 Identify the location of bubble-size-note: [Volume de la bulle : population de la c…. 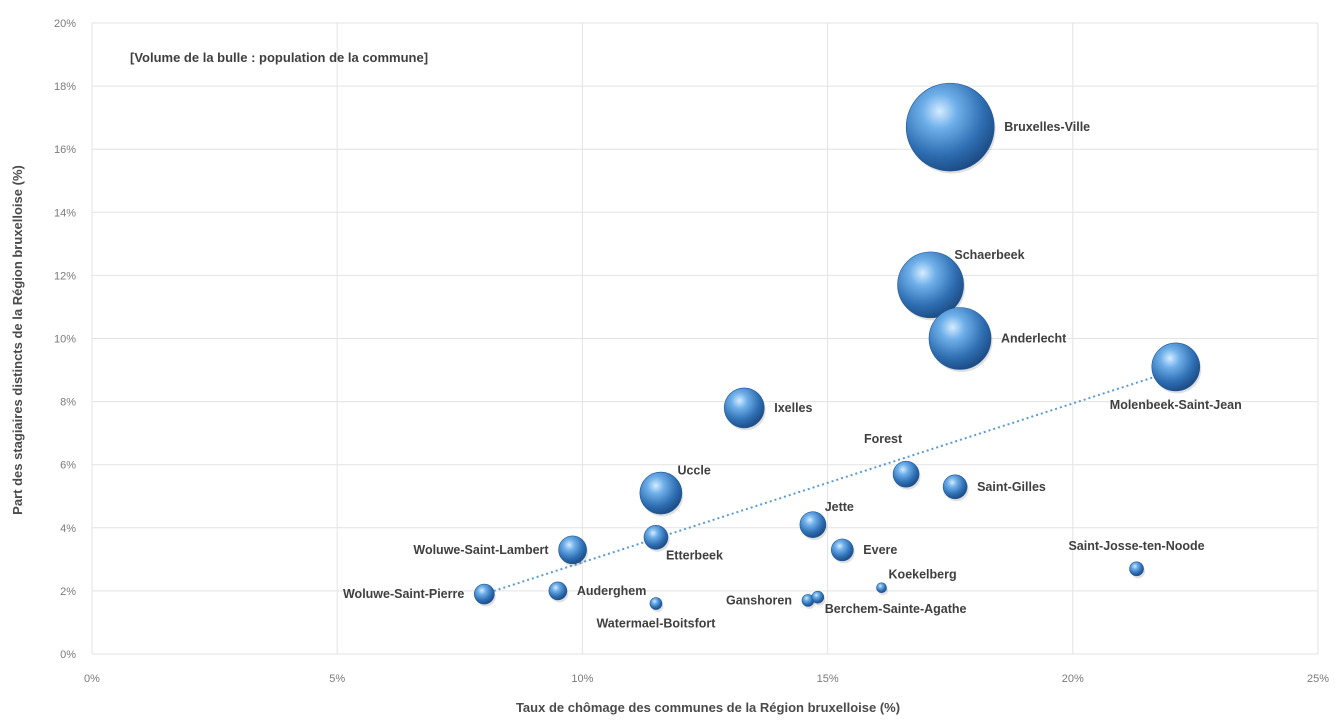
(279, 57).